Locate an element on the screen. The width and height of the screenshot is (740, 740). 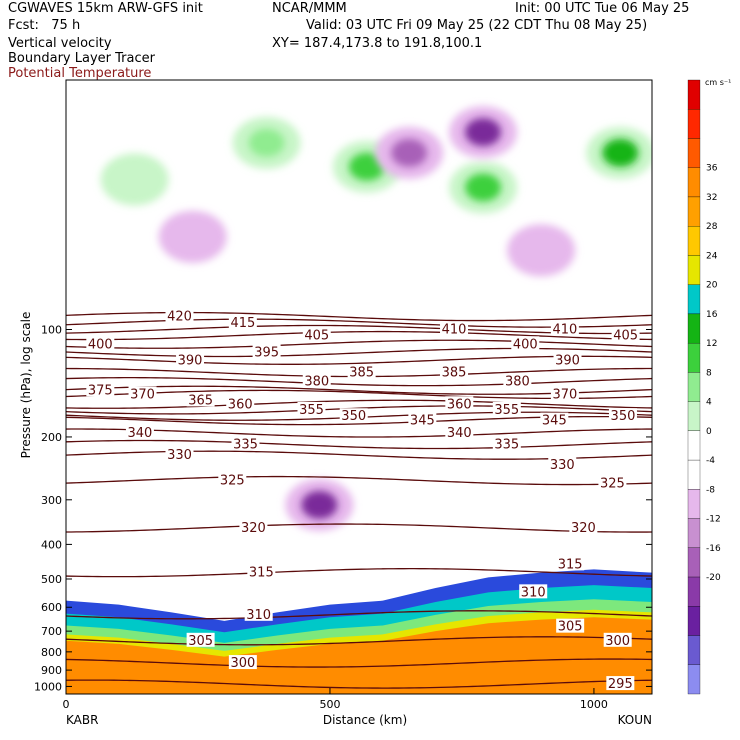
theta-label-35: 320 is located at coordinates (253, 528).